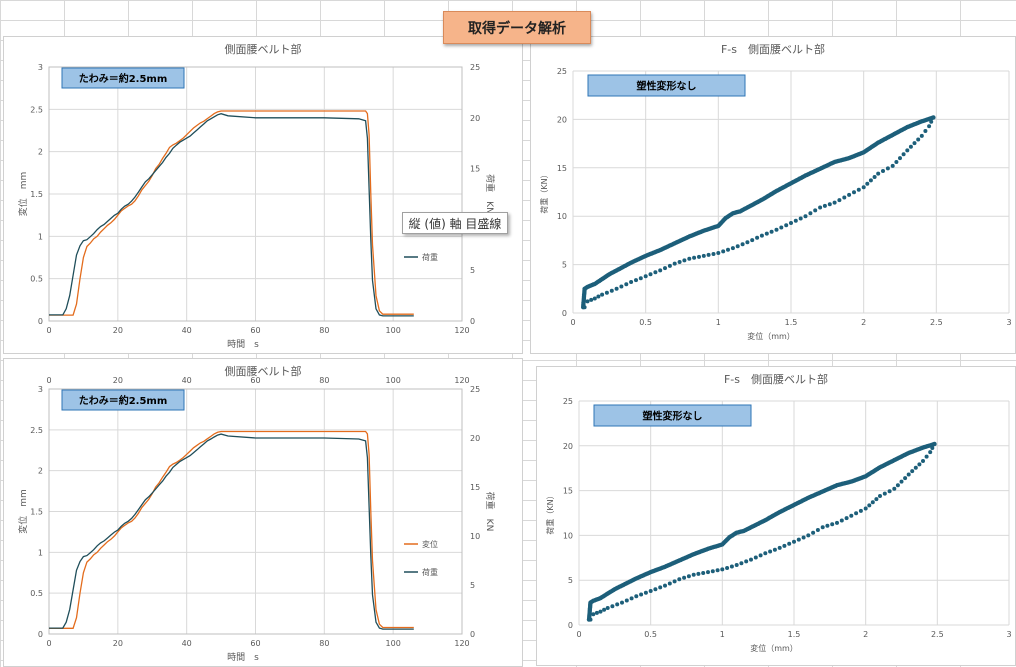  I want to click on y2-tick-label: 0, so click(472, 634).